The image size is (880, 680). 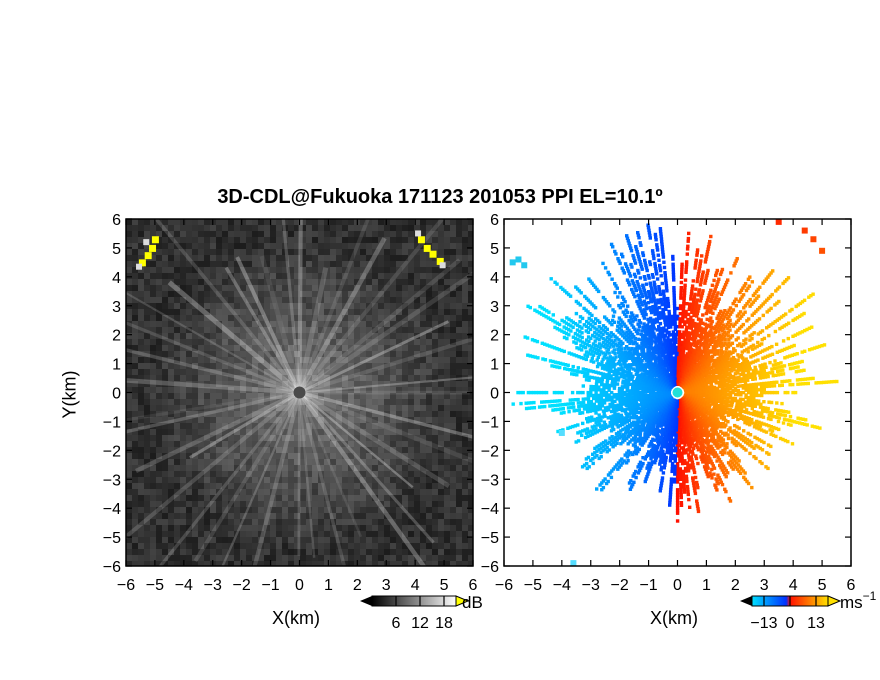 I want to click on y-tick-label: 3, so click(x=116, y=307).